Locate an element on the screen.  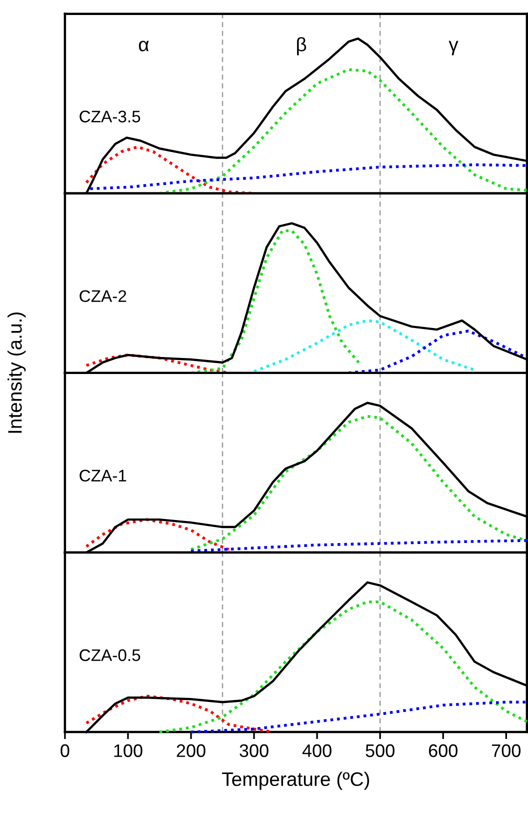
x-tick-label: 700 is located at coordinates (506, 751).